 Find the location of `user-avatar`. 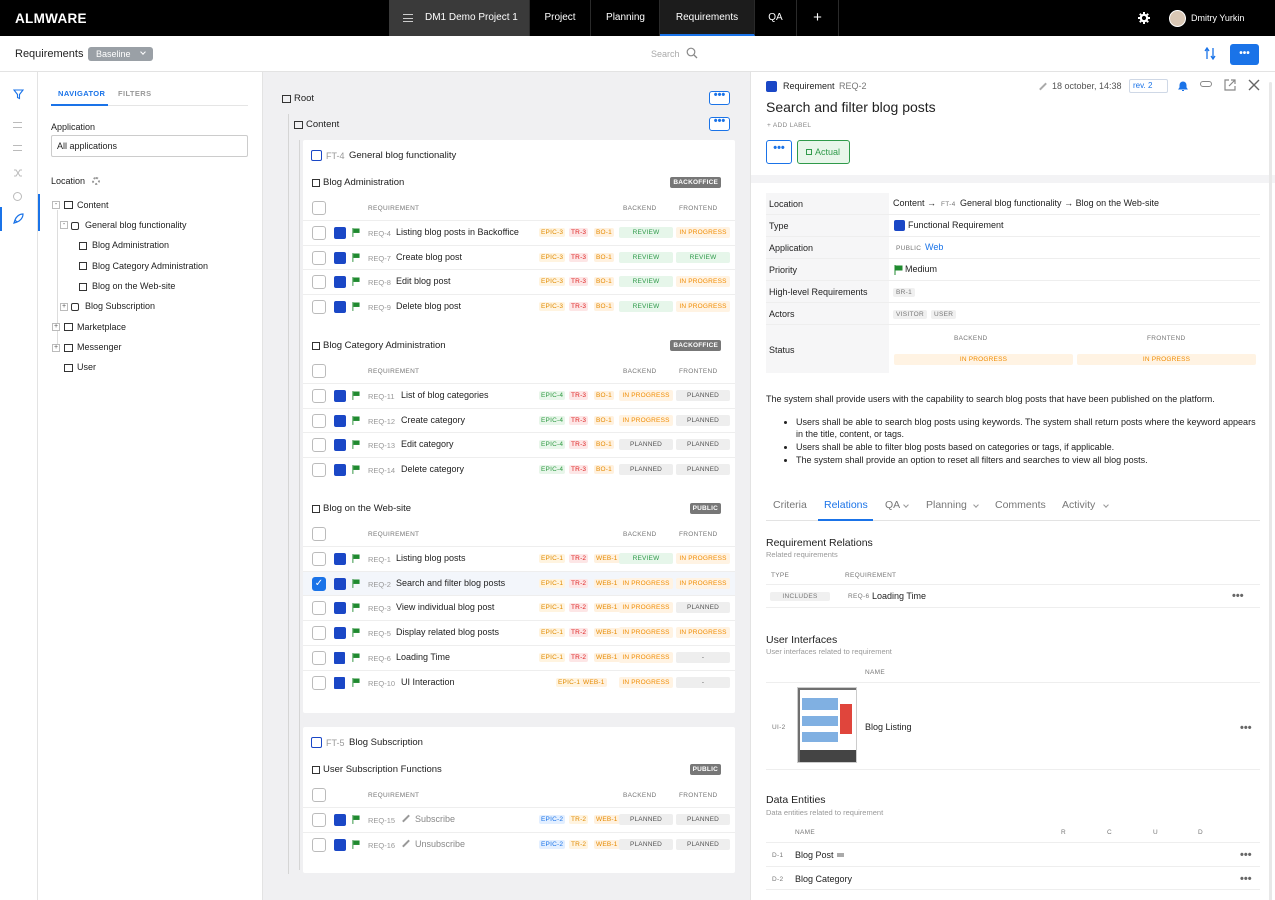

user-avatar is located at coordinates (1177, 18).